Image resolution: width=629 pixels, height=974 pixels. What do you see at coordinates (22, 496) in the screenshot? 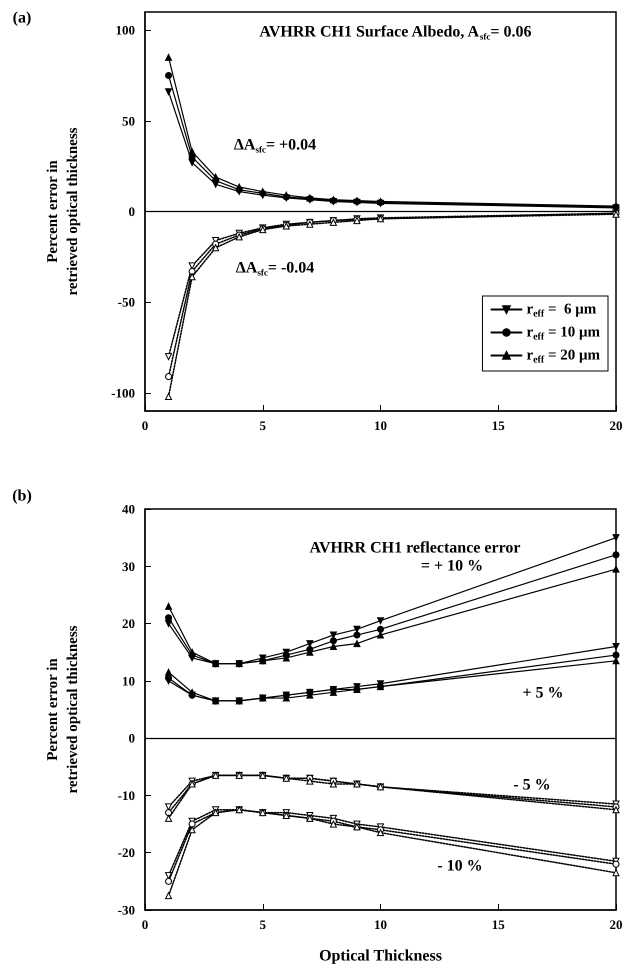
I see `text: (b)` at bounding box center [22, 496].